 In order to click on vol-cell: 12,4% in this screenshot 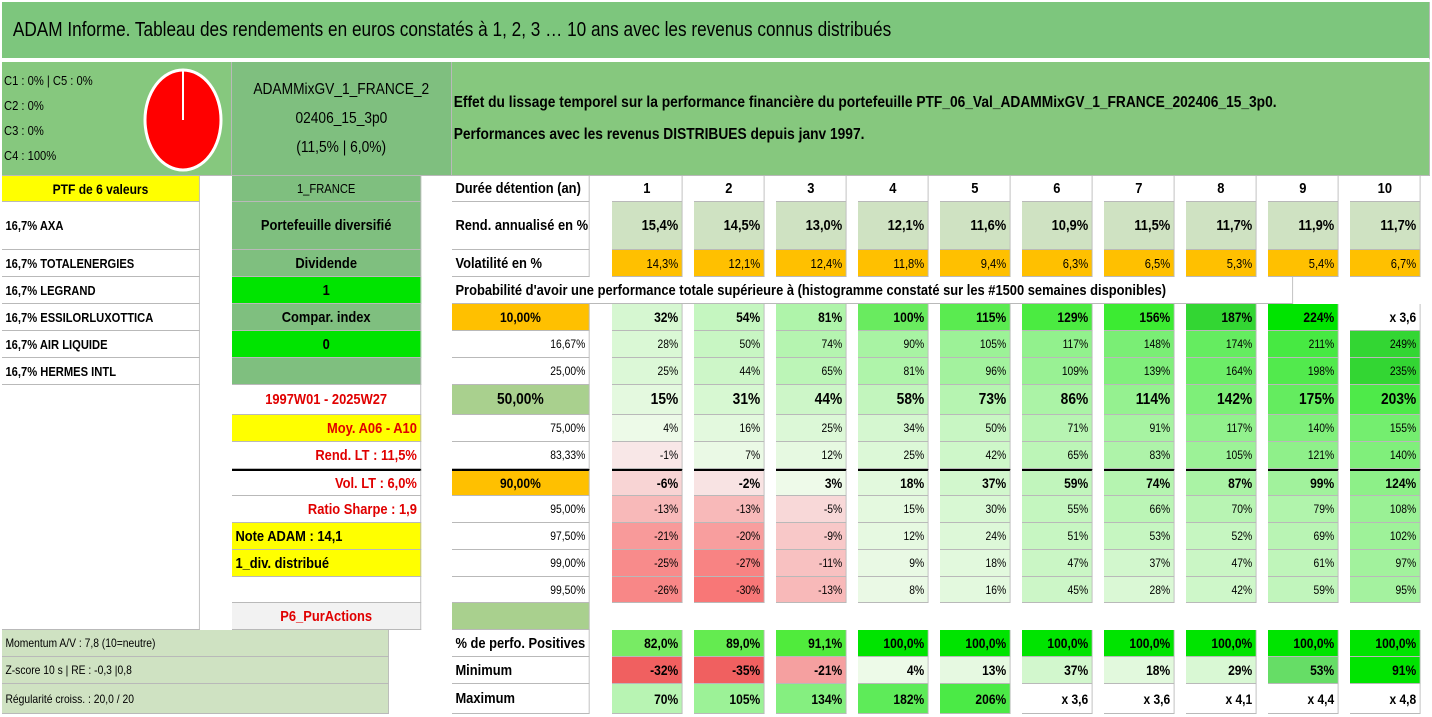, I will do `click(811, 263)`.